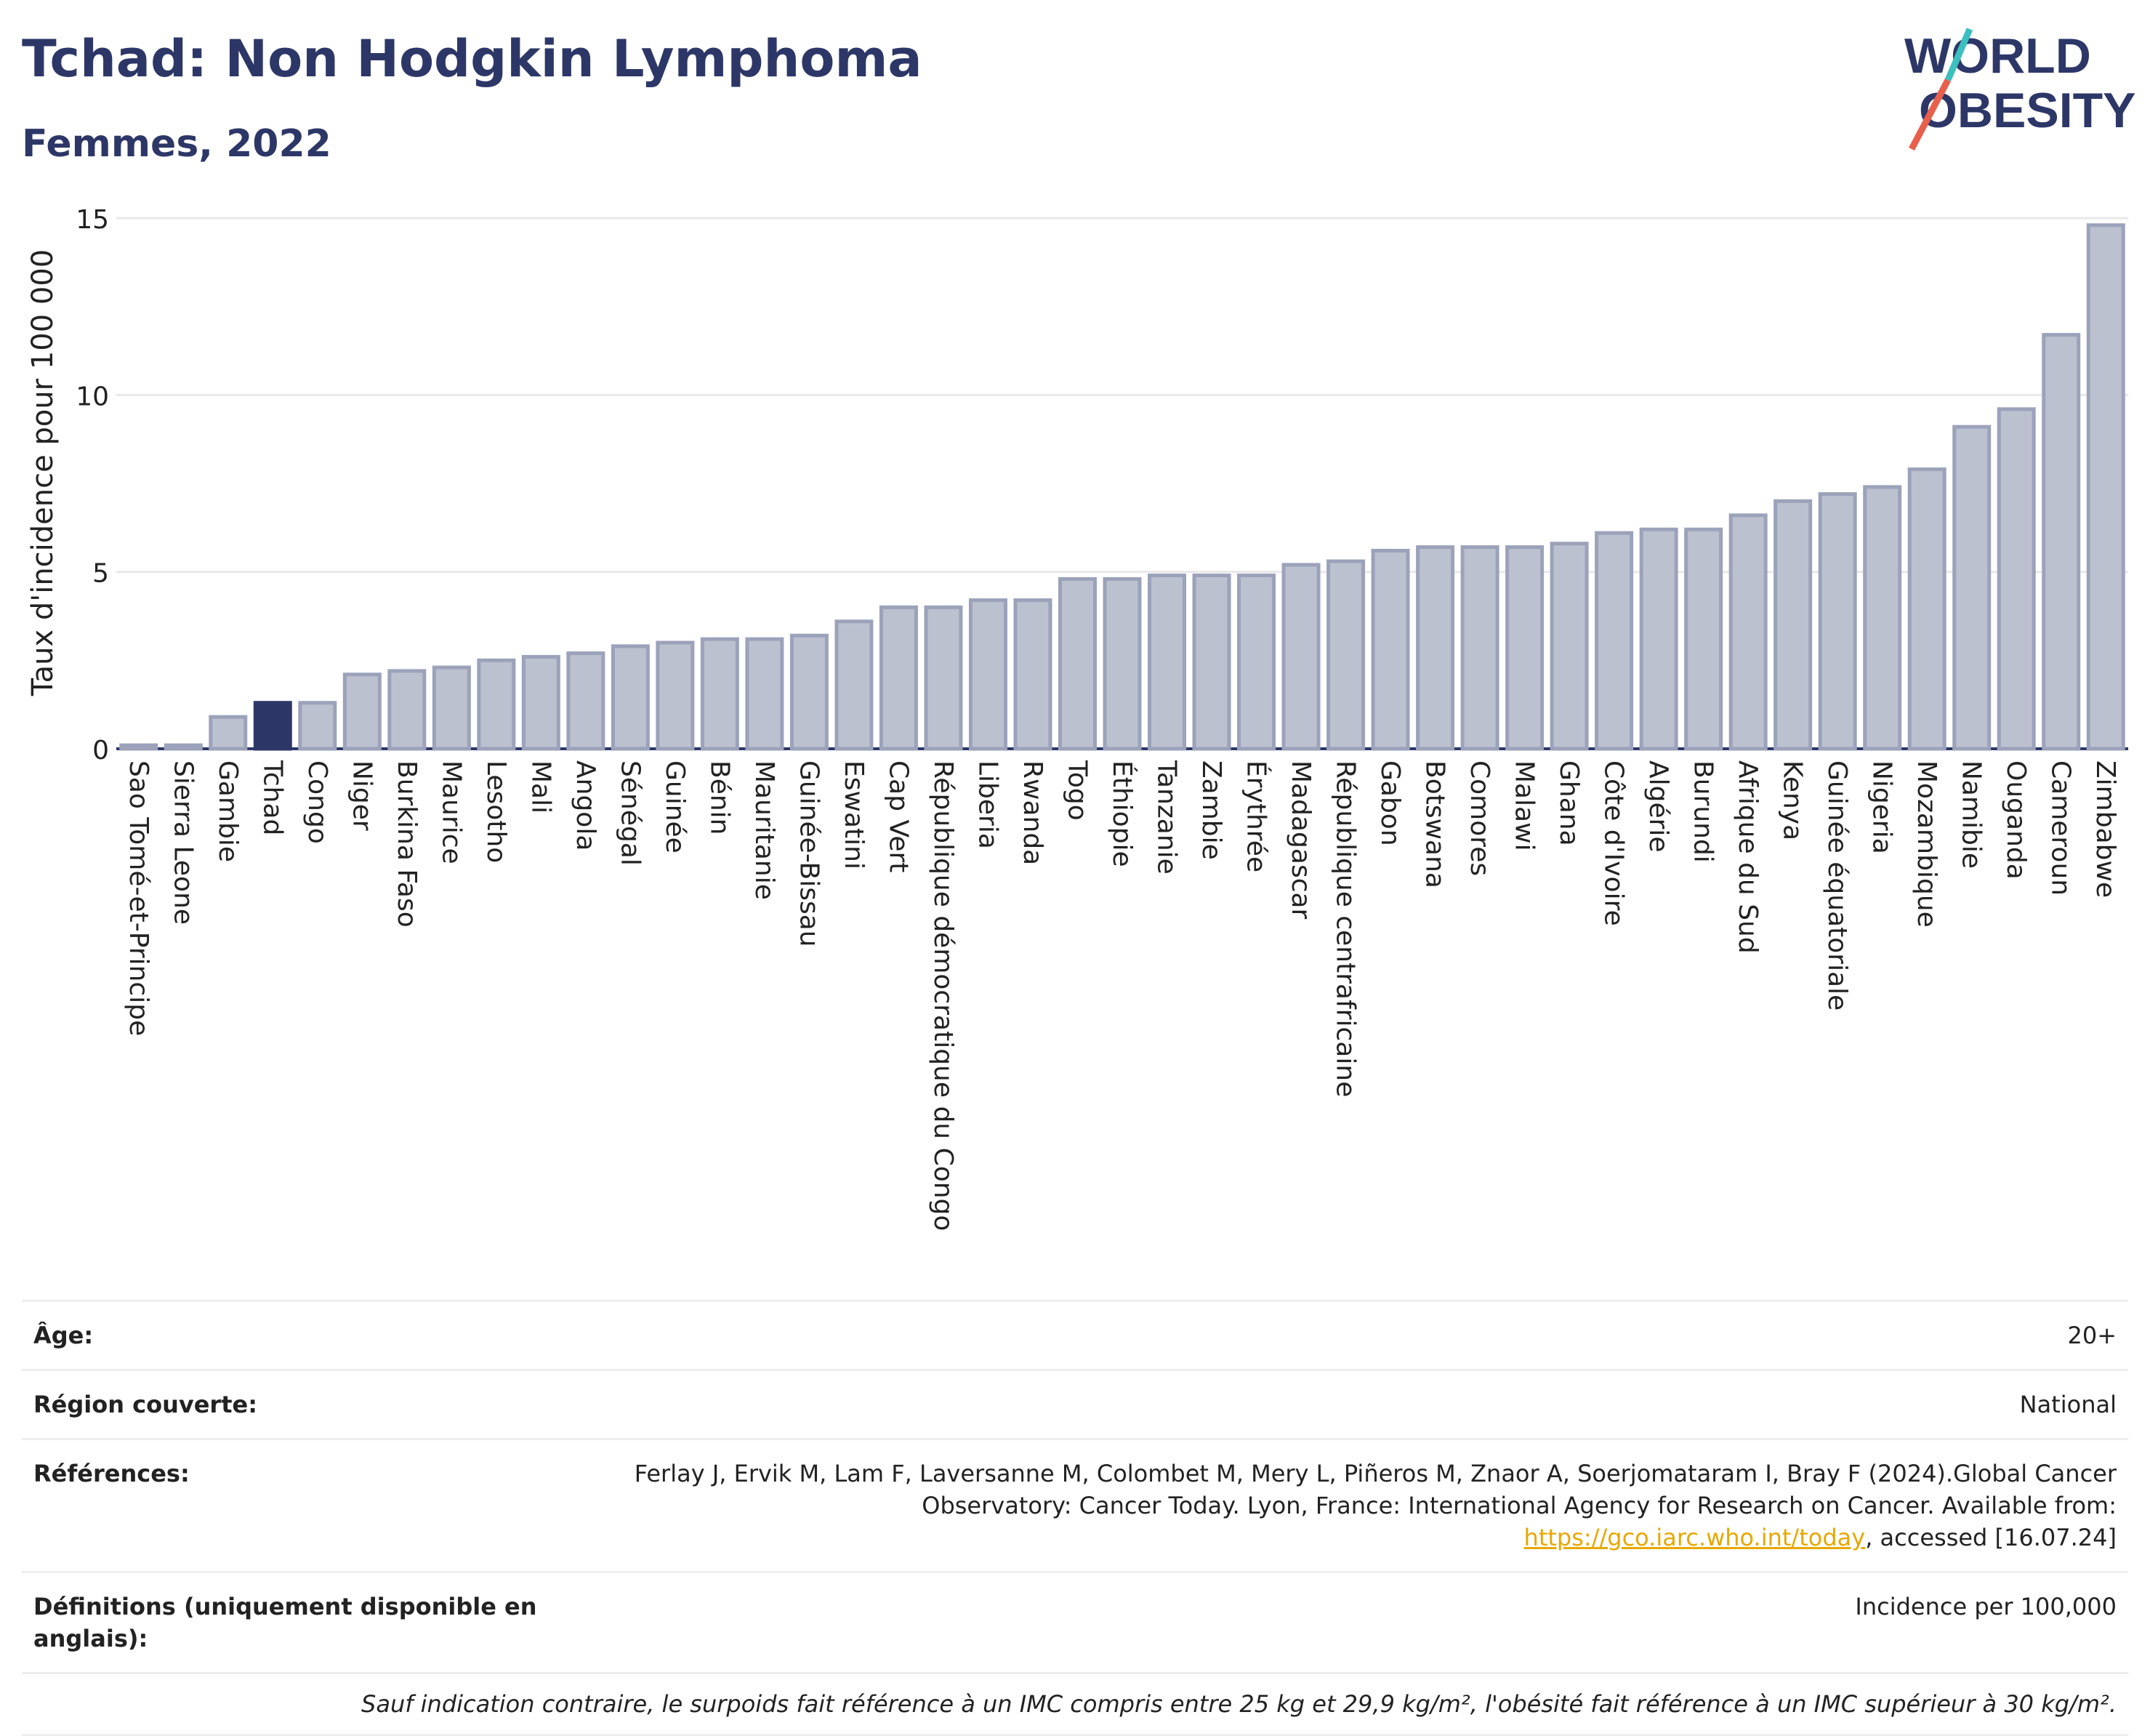  Describe the element at coordinates (585, 701) in the screenshot. I see `bar-angola` at that location.